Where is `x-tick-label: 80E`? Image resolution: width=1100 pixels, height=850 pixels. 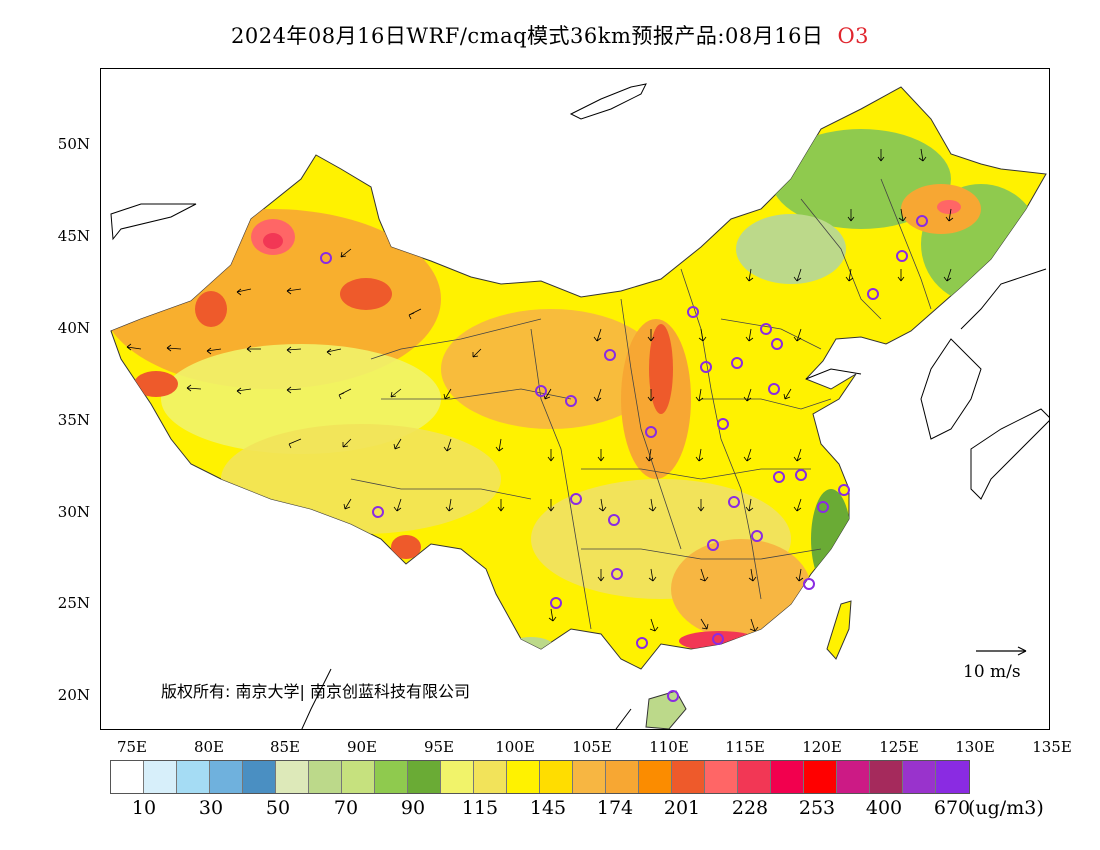
x-tick-label: 80E is located at coordinates (209, 747).